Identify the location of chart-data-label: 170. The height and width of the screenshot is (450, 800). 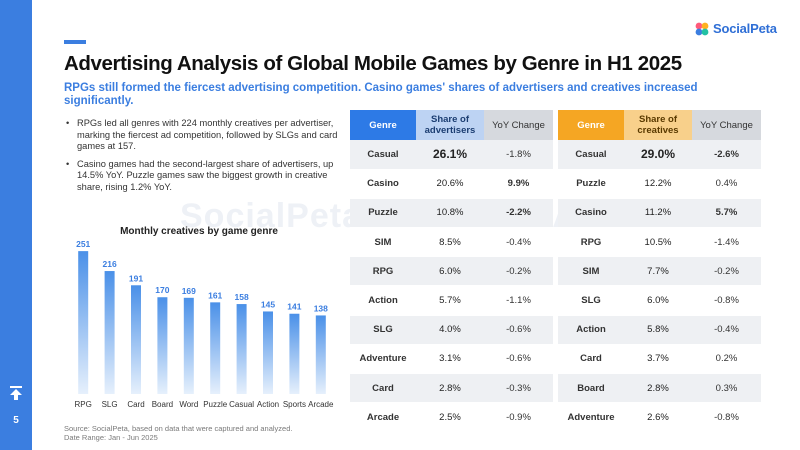
(162, 290).